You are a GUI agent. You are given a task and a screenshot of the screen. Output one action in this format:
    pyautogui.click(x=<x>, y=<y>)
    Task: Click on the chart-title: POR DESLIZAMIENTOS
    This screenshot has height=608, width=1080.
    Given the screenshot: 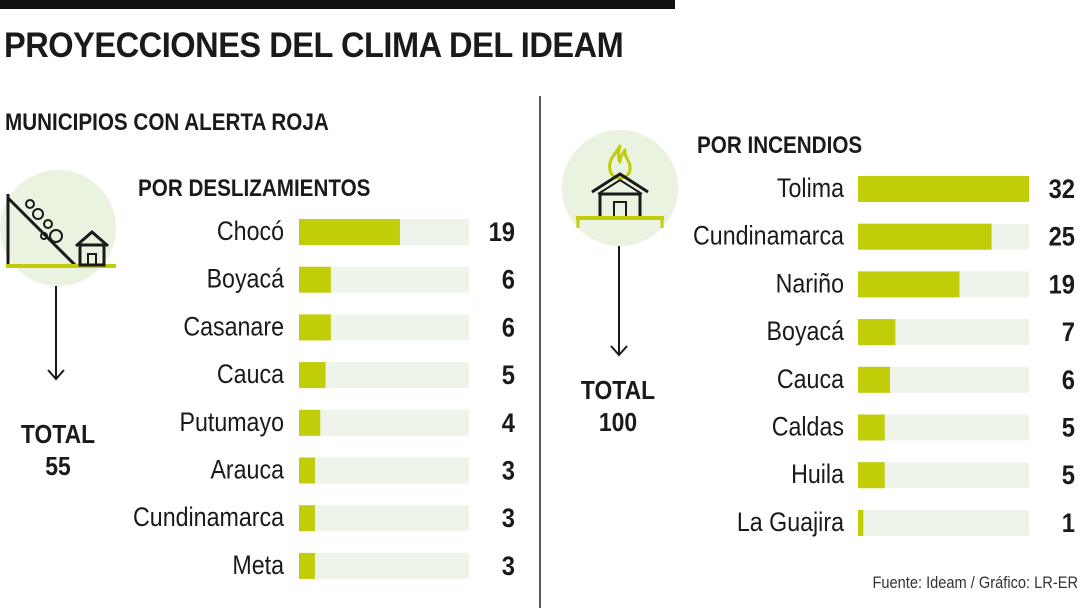 What is the action you would take?
    pyautogui.click(x=254, y=188)
    